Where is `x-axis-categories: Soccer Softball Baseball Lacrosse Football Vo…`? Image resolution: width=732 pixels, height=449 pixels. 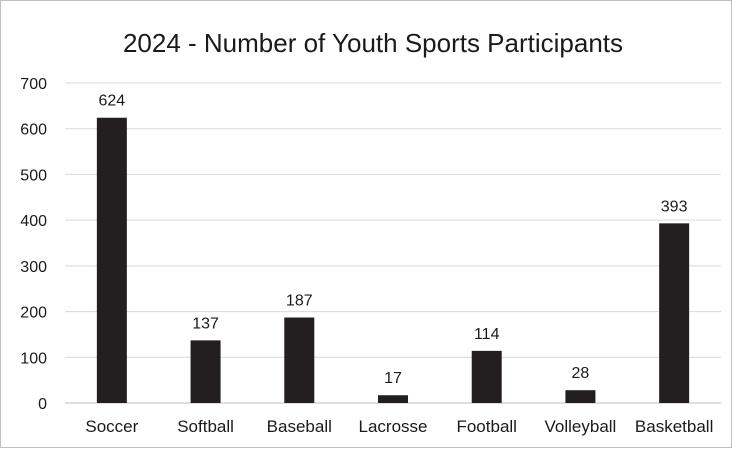
x-axis-categories: Soccer Softball Baseball Lacrosse Football Vo… is located at coordinates (399, 426).